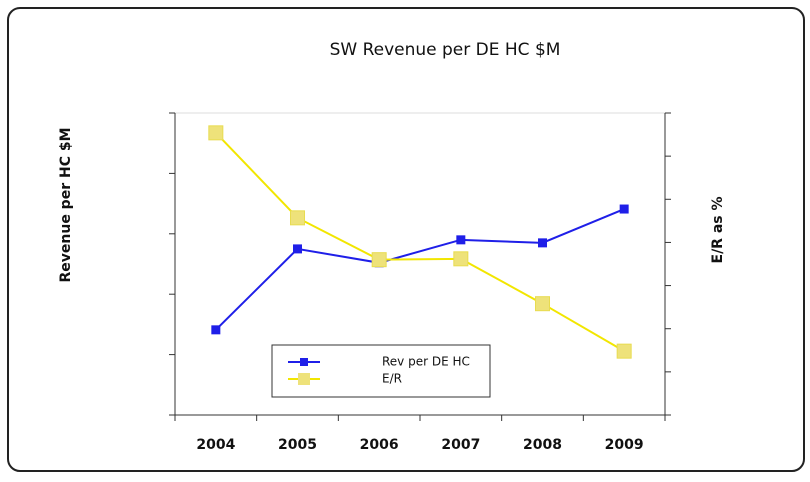 The height and width of the screenshot is (482, 810). I want to click on x-tick-label: 2009, so click(624, 445).